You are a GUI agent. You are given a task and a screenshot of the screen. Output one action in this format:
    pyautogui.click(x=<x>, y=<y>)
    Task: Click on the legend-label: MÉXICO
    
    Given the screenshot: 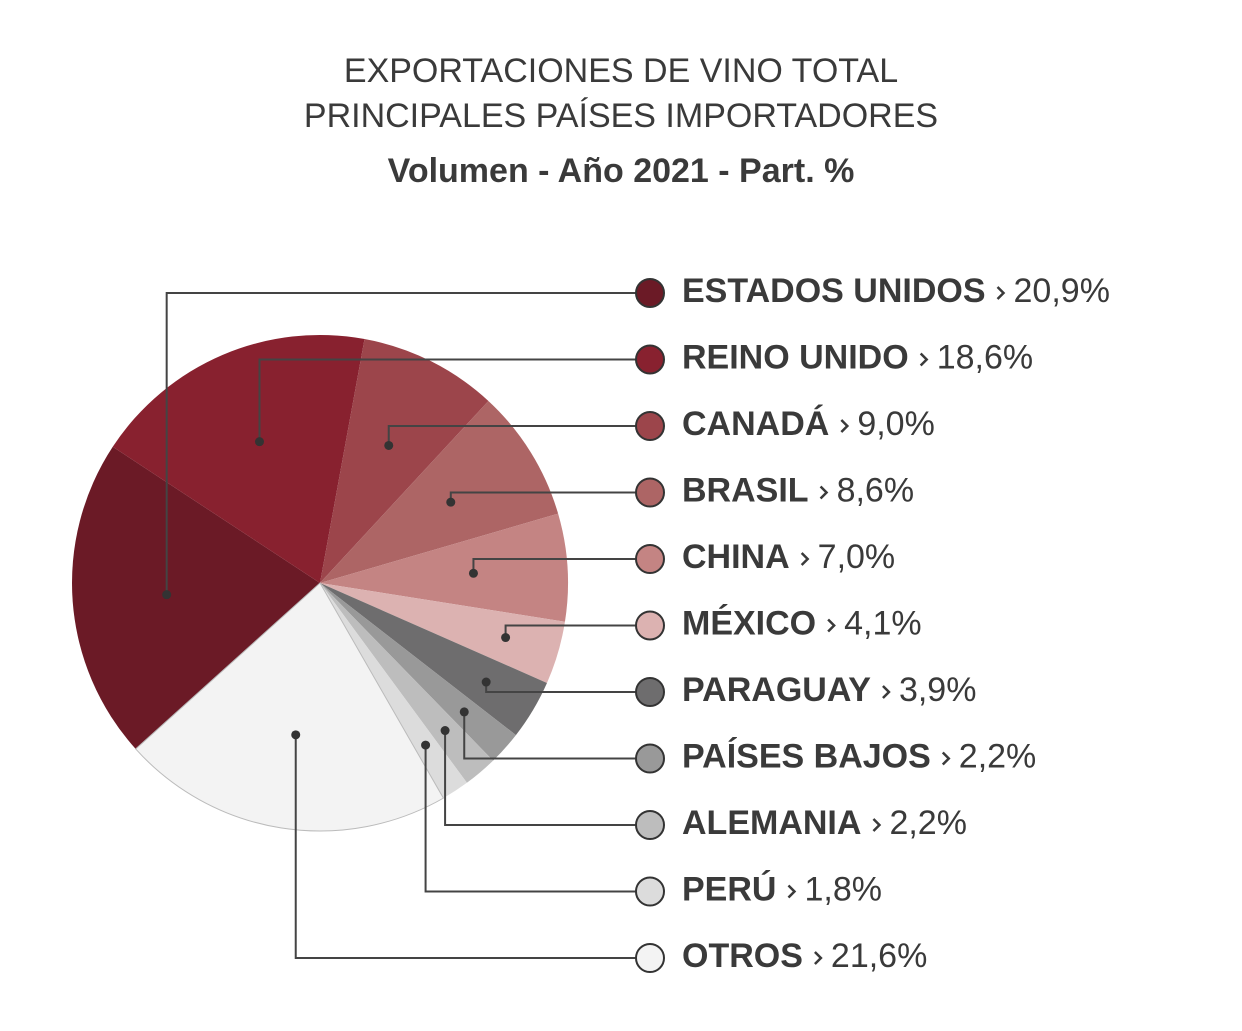 What is the action you would take?
    pyautogui.click(x=749, y=623)
    